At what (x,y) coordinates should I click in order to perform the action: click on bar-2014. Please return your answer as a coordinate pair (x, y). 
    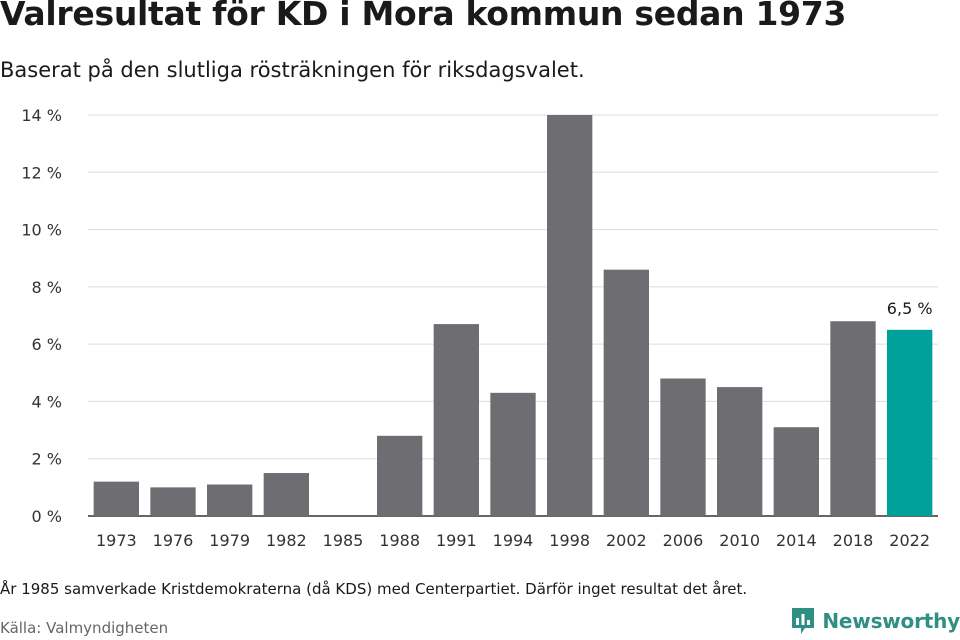
    Looking at the image, I should click on (796, 471).